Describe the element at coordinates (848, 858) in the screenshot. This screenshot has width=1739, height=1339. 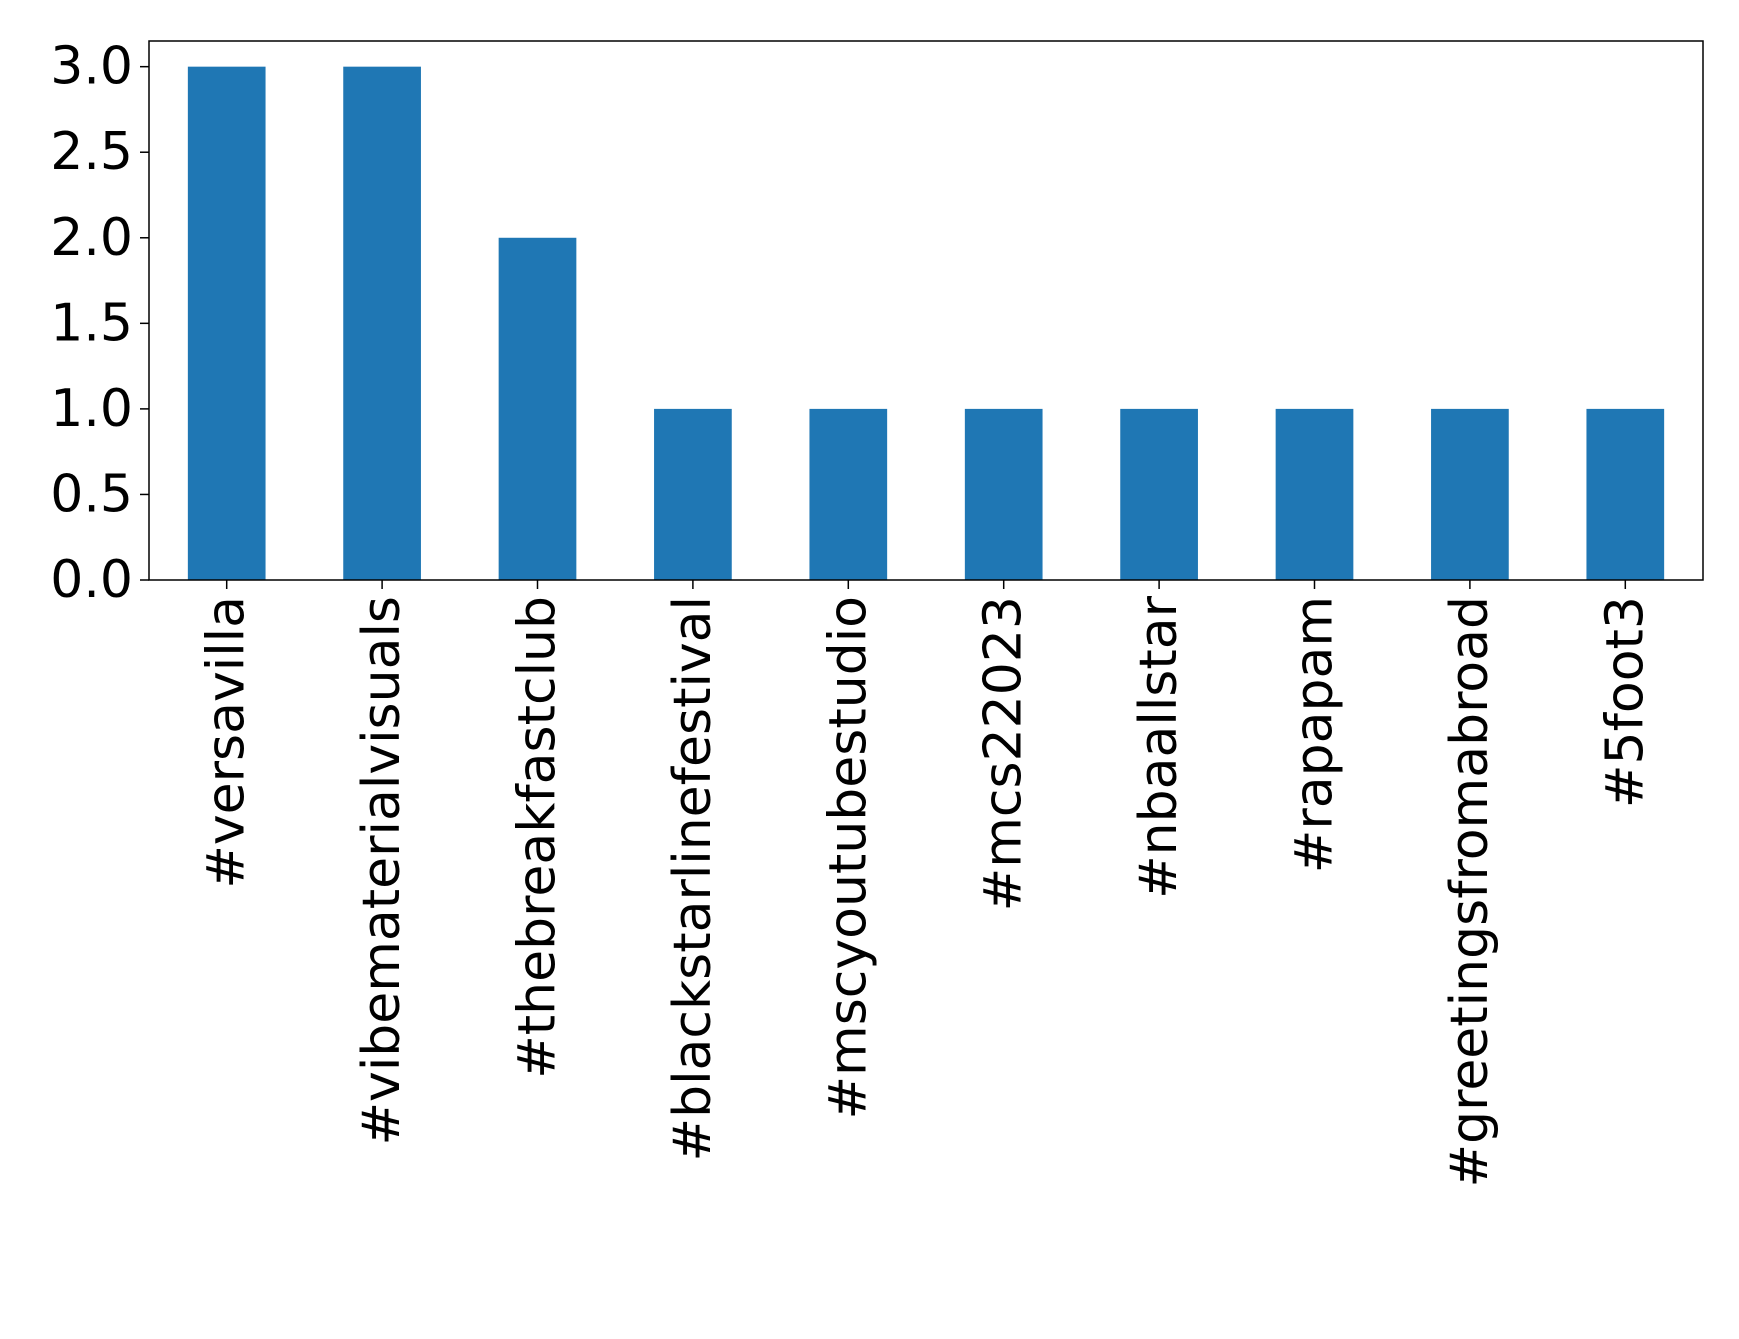
I see `x-tick-label: #mscyoutubestudio` at that location.